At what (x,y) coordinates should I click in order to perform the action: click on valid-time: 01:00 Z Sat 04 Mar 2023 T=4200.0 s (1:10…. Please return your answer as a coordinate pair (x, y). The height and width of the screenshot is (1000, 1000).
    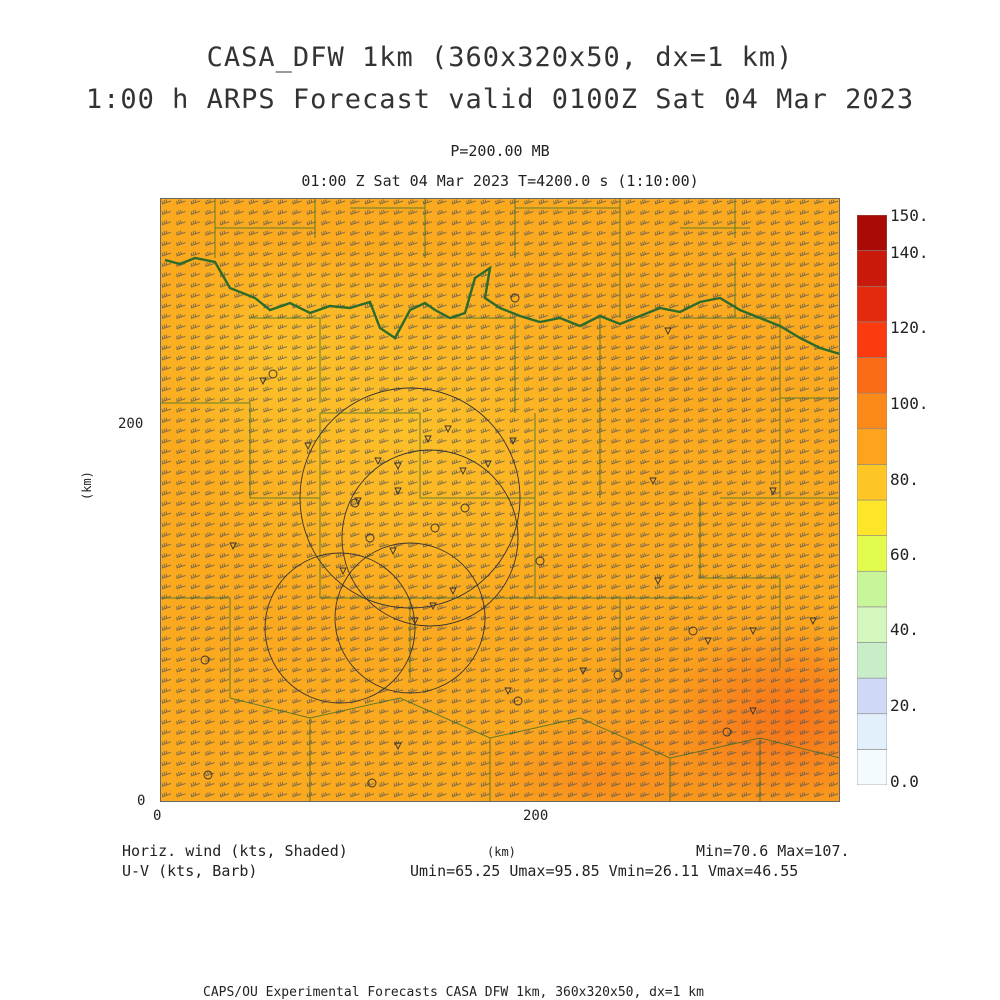
    Looking at the image, I should click on (500, 181).